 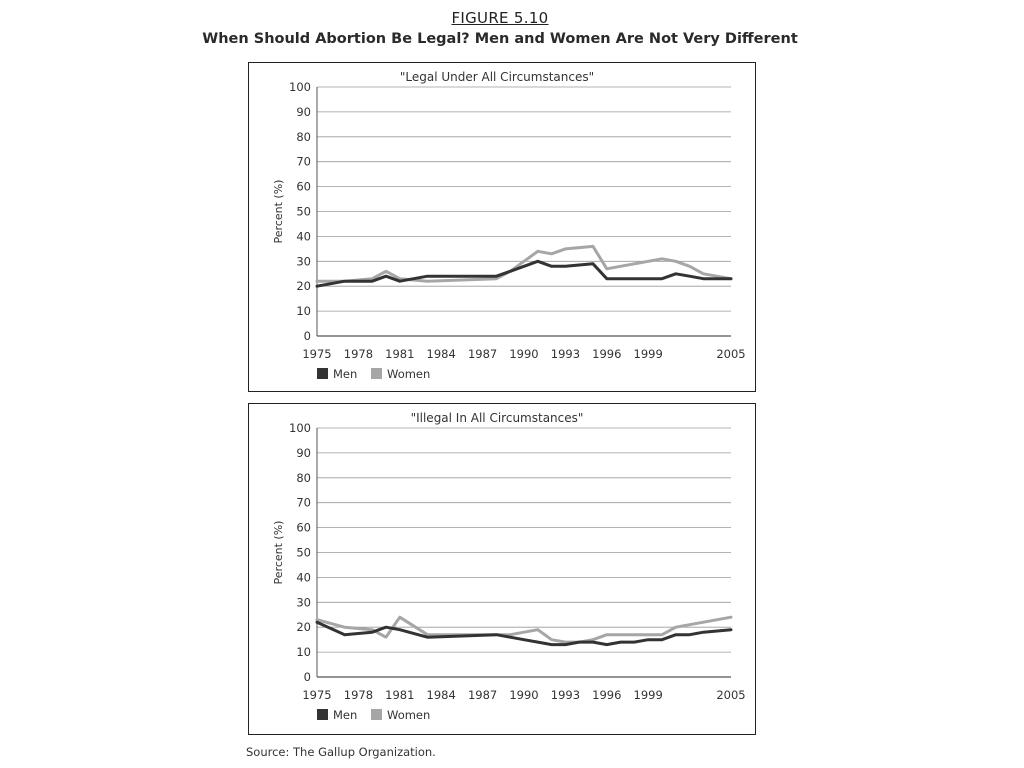 I want to click on figure-label-text: FIGURE 5.10, so click(x=500, y=18).